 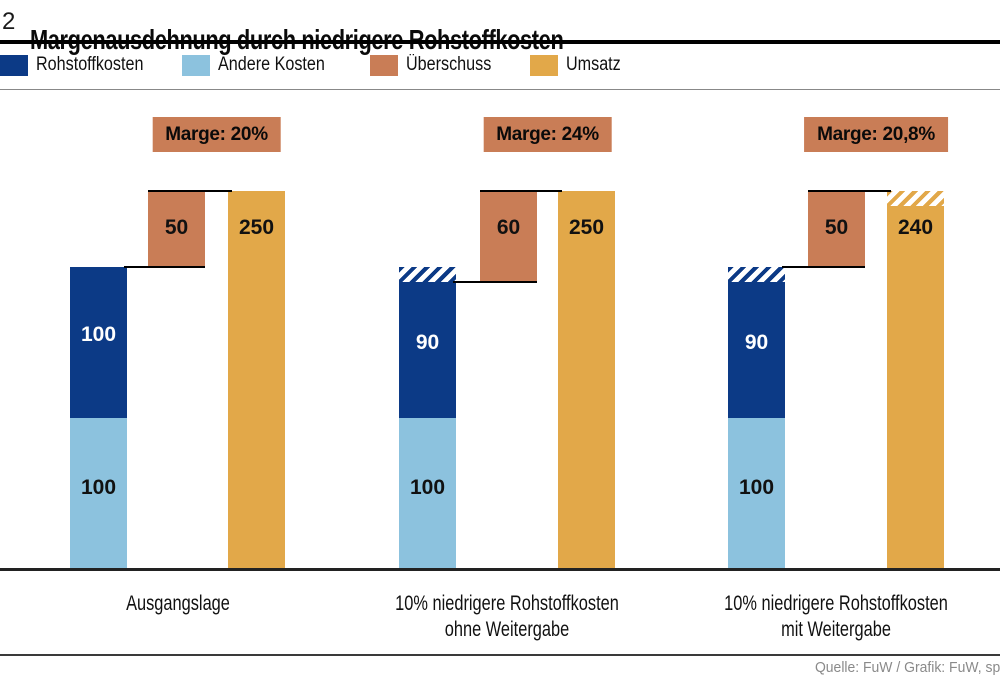 I want to click on marge-badge: Marge: 20,8%, so click(x=876, y=134).